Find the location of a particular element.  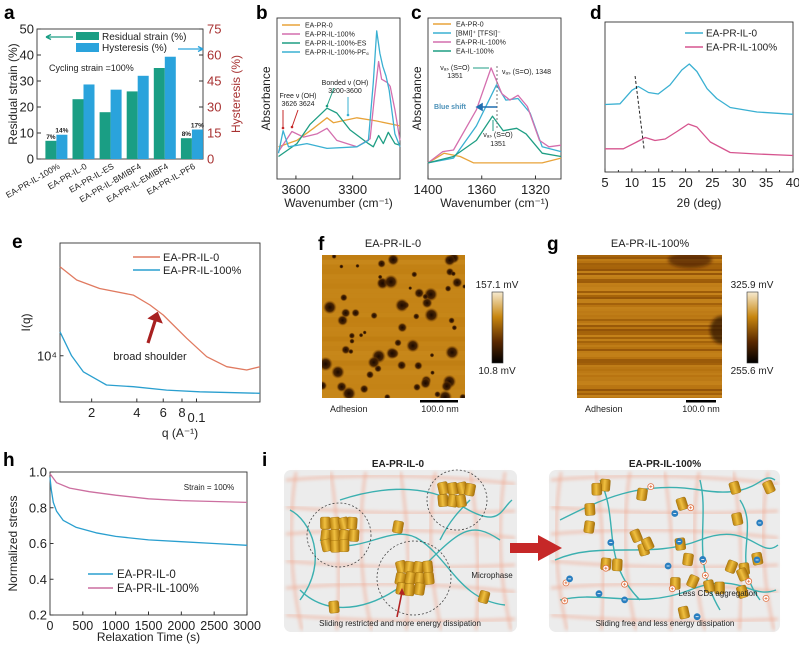

annotation: 1351 is located at coordinates (455, 76).